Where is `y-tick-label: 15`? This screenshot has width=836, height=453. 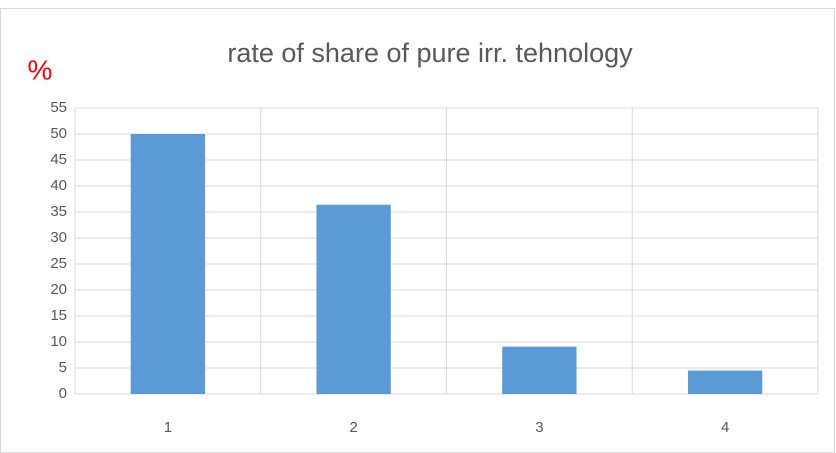 y-tick-label: 15 is located at coordinates (58, 315).